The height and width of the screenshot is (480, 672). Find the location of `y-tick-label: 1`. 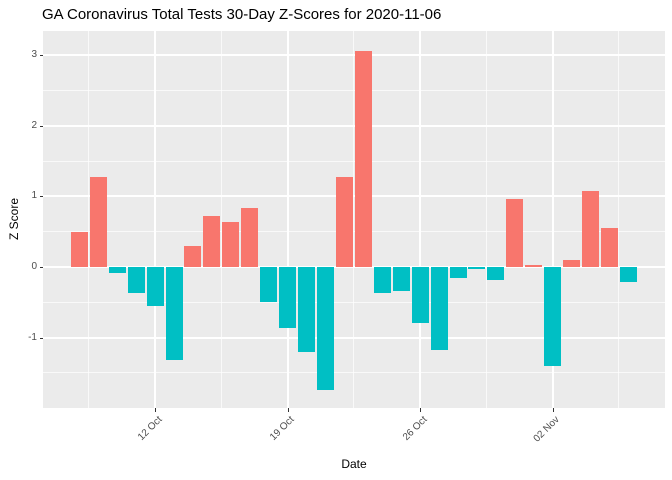

y-tick-label: 1 is located at coordinates (34, 196).